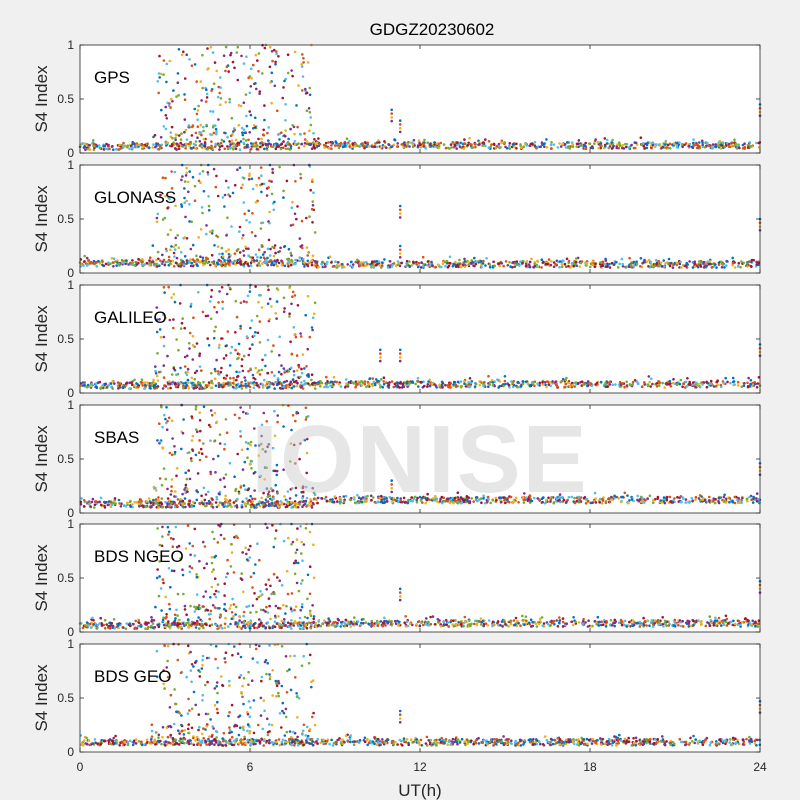  Describe the element at coordinates (70, 45) in the screenshot. I see `y-tick-label: 1` at that location.